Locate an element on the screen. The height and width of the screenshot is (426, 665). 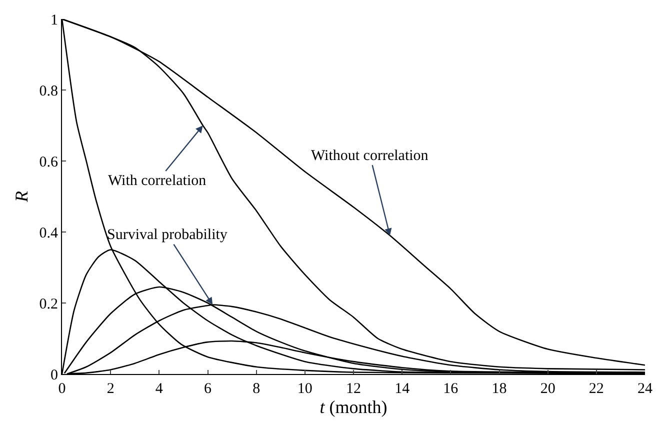
y-tick-label: 0.4 is located at coordinates (48, 233).